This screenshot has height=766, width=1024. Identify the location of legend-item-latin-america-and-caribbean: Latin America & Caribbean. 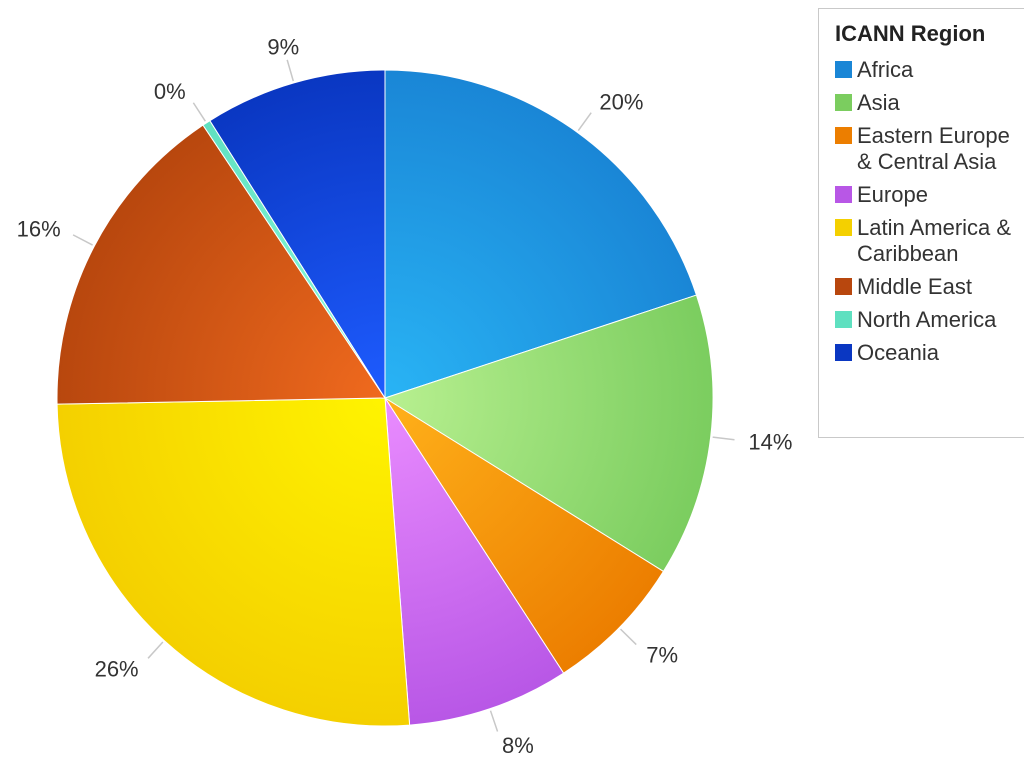
(929, 241).